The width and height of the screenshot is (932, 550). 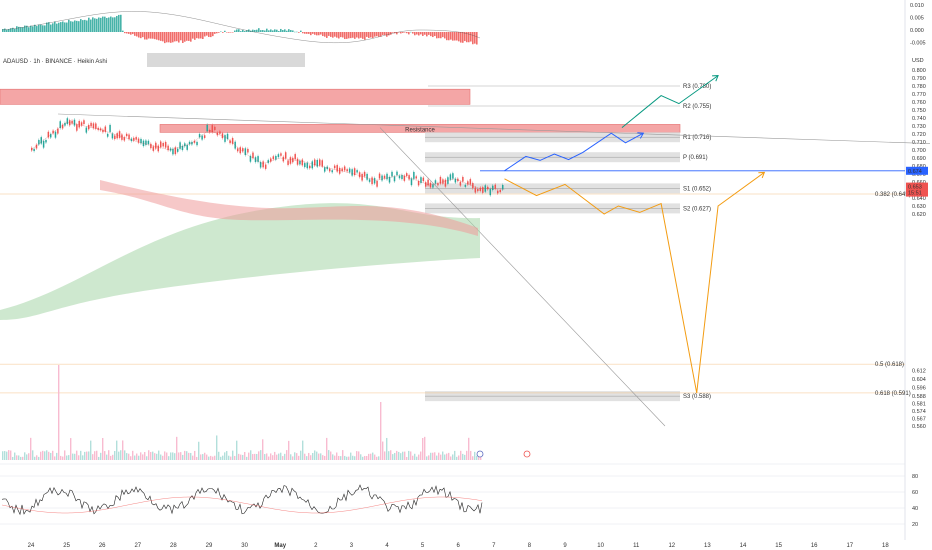 What do you see at coordinates (695, 158) in the screenshot?
I see `pivot-level-label: P (0.691)` at bounding box center [695, 158].